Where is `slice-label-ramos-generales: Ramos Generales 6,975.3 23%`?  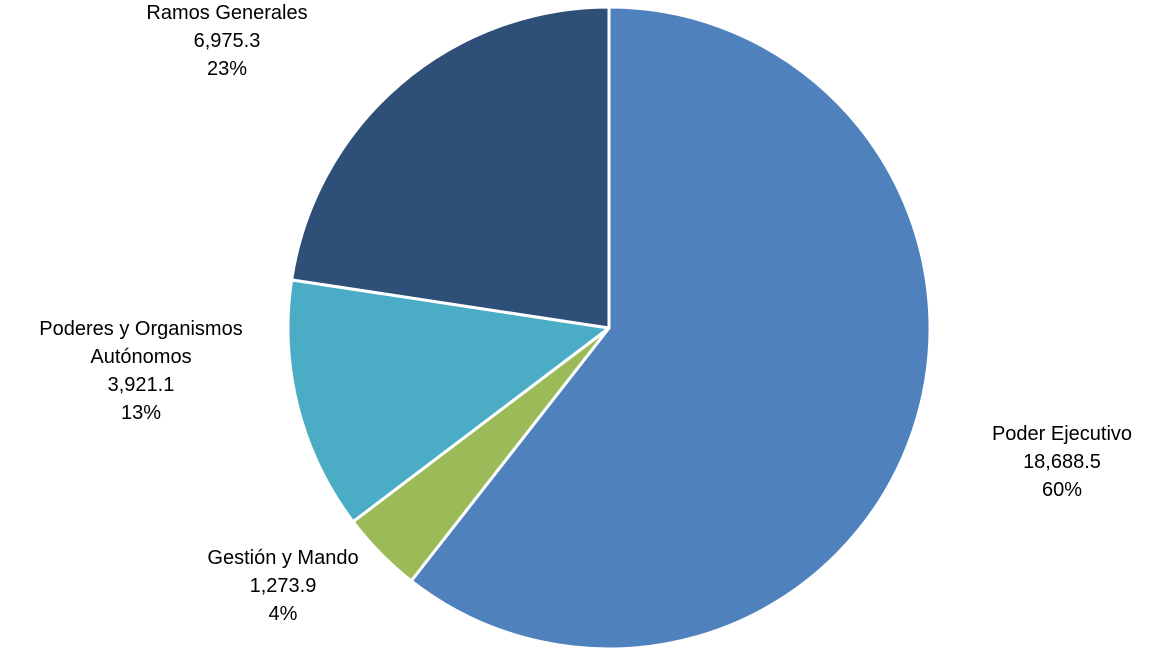 slice-label-ramos-generales: Ramos Generales 6,975.3 23% is located at coordinates (226, 41).